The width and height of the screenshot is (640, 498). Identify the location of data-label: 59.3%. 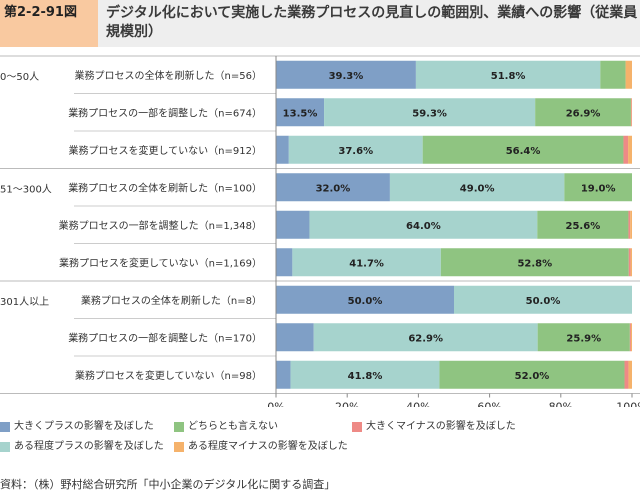
(429, 113).